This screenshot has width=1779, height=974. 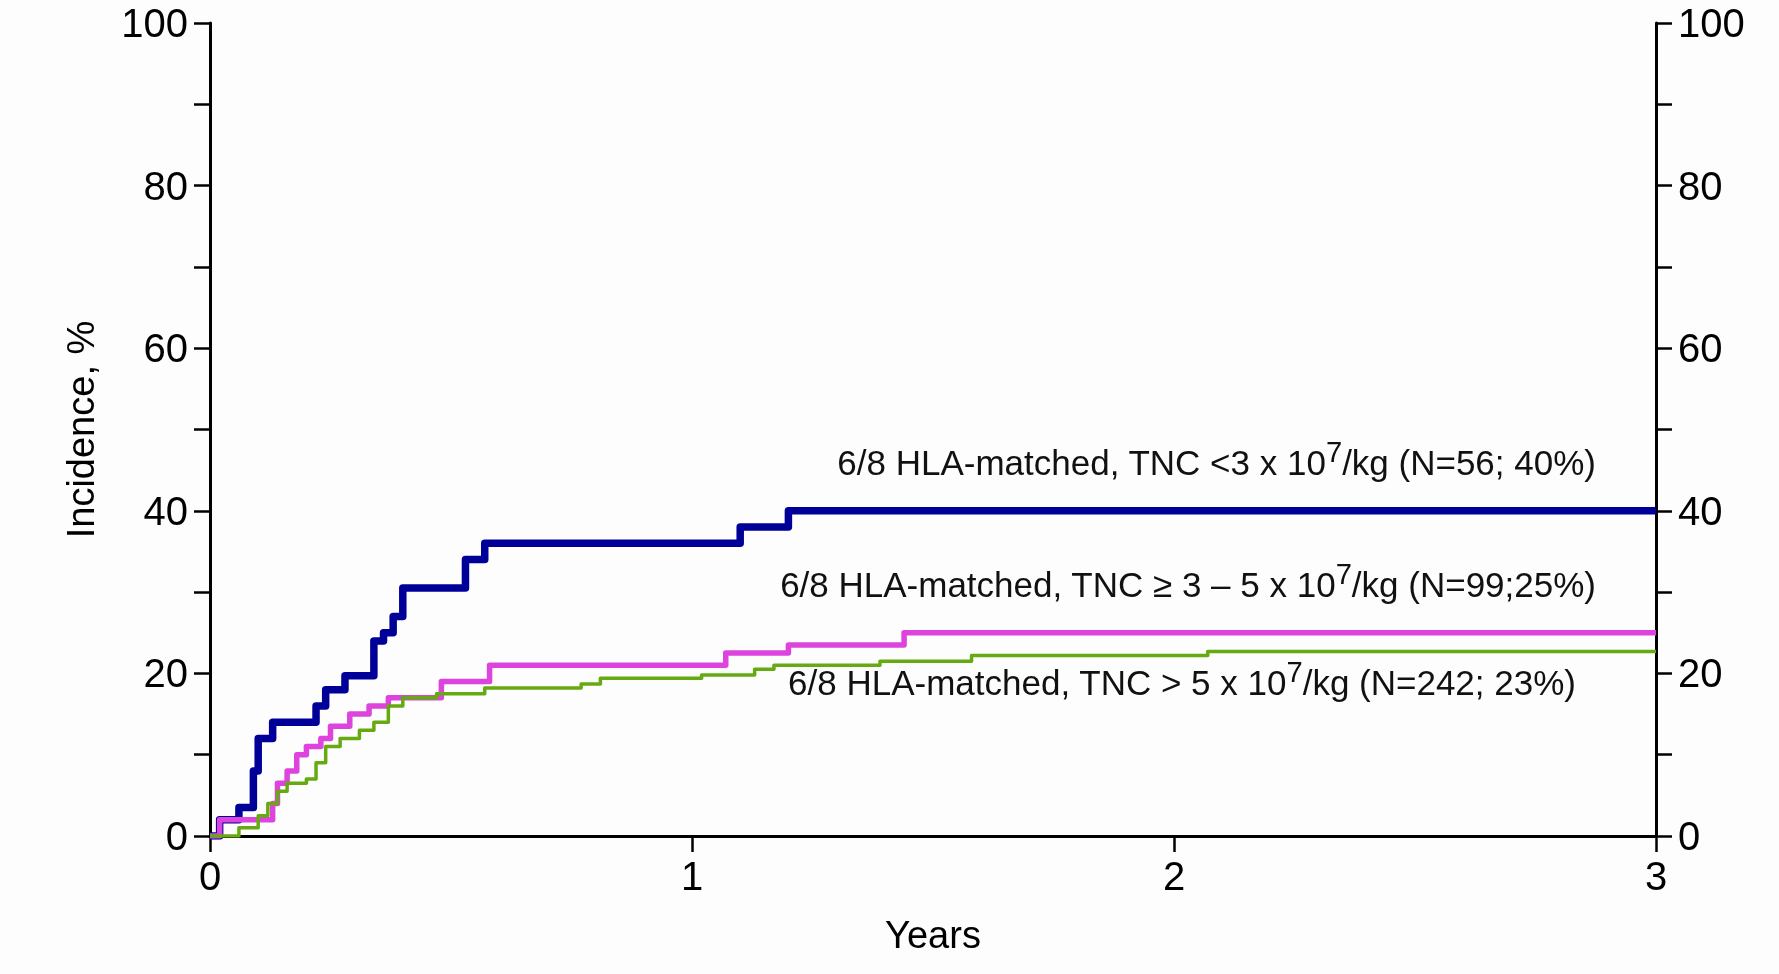 What do you see at coordinates (1182, 679) in the screenshot?
I see `series-label: 6/8 HLA-matched, TNC > 5 x 10$^{7}$/kg (N=242; 23%)` at bounding box center [1182, 679].